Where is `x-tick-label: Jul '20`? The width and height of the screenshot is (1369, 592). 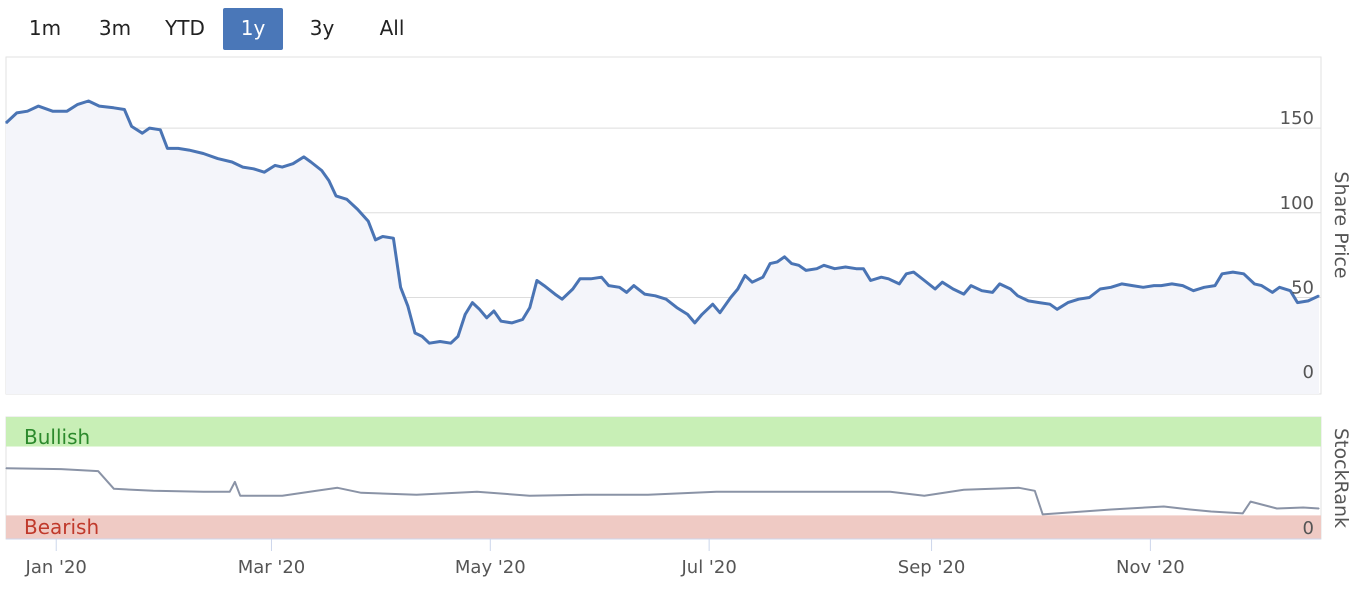
x-tick-label: Jul '20 is located at coordinates (708, 567).